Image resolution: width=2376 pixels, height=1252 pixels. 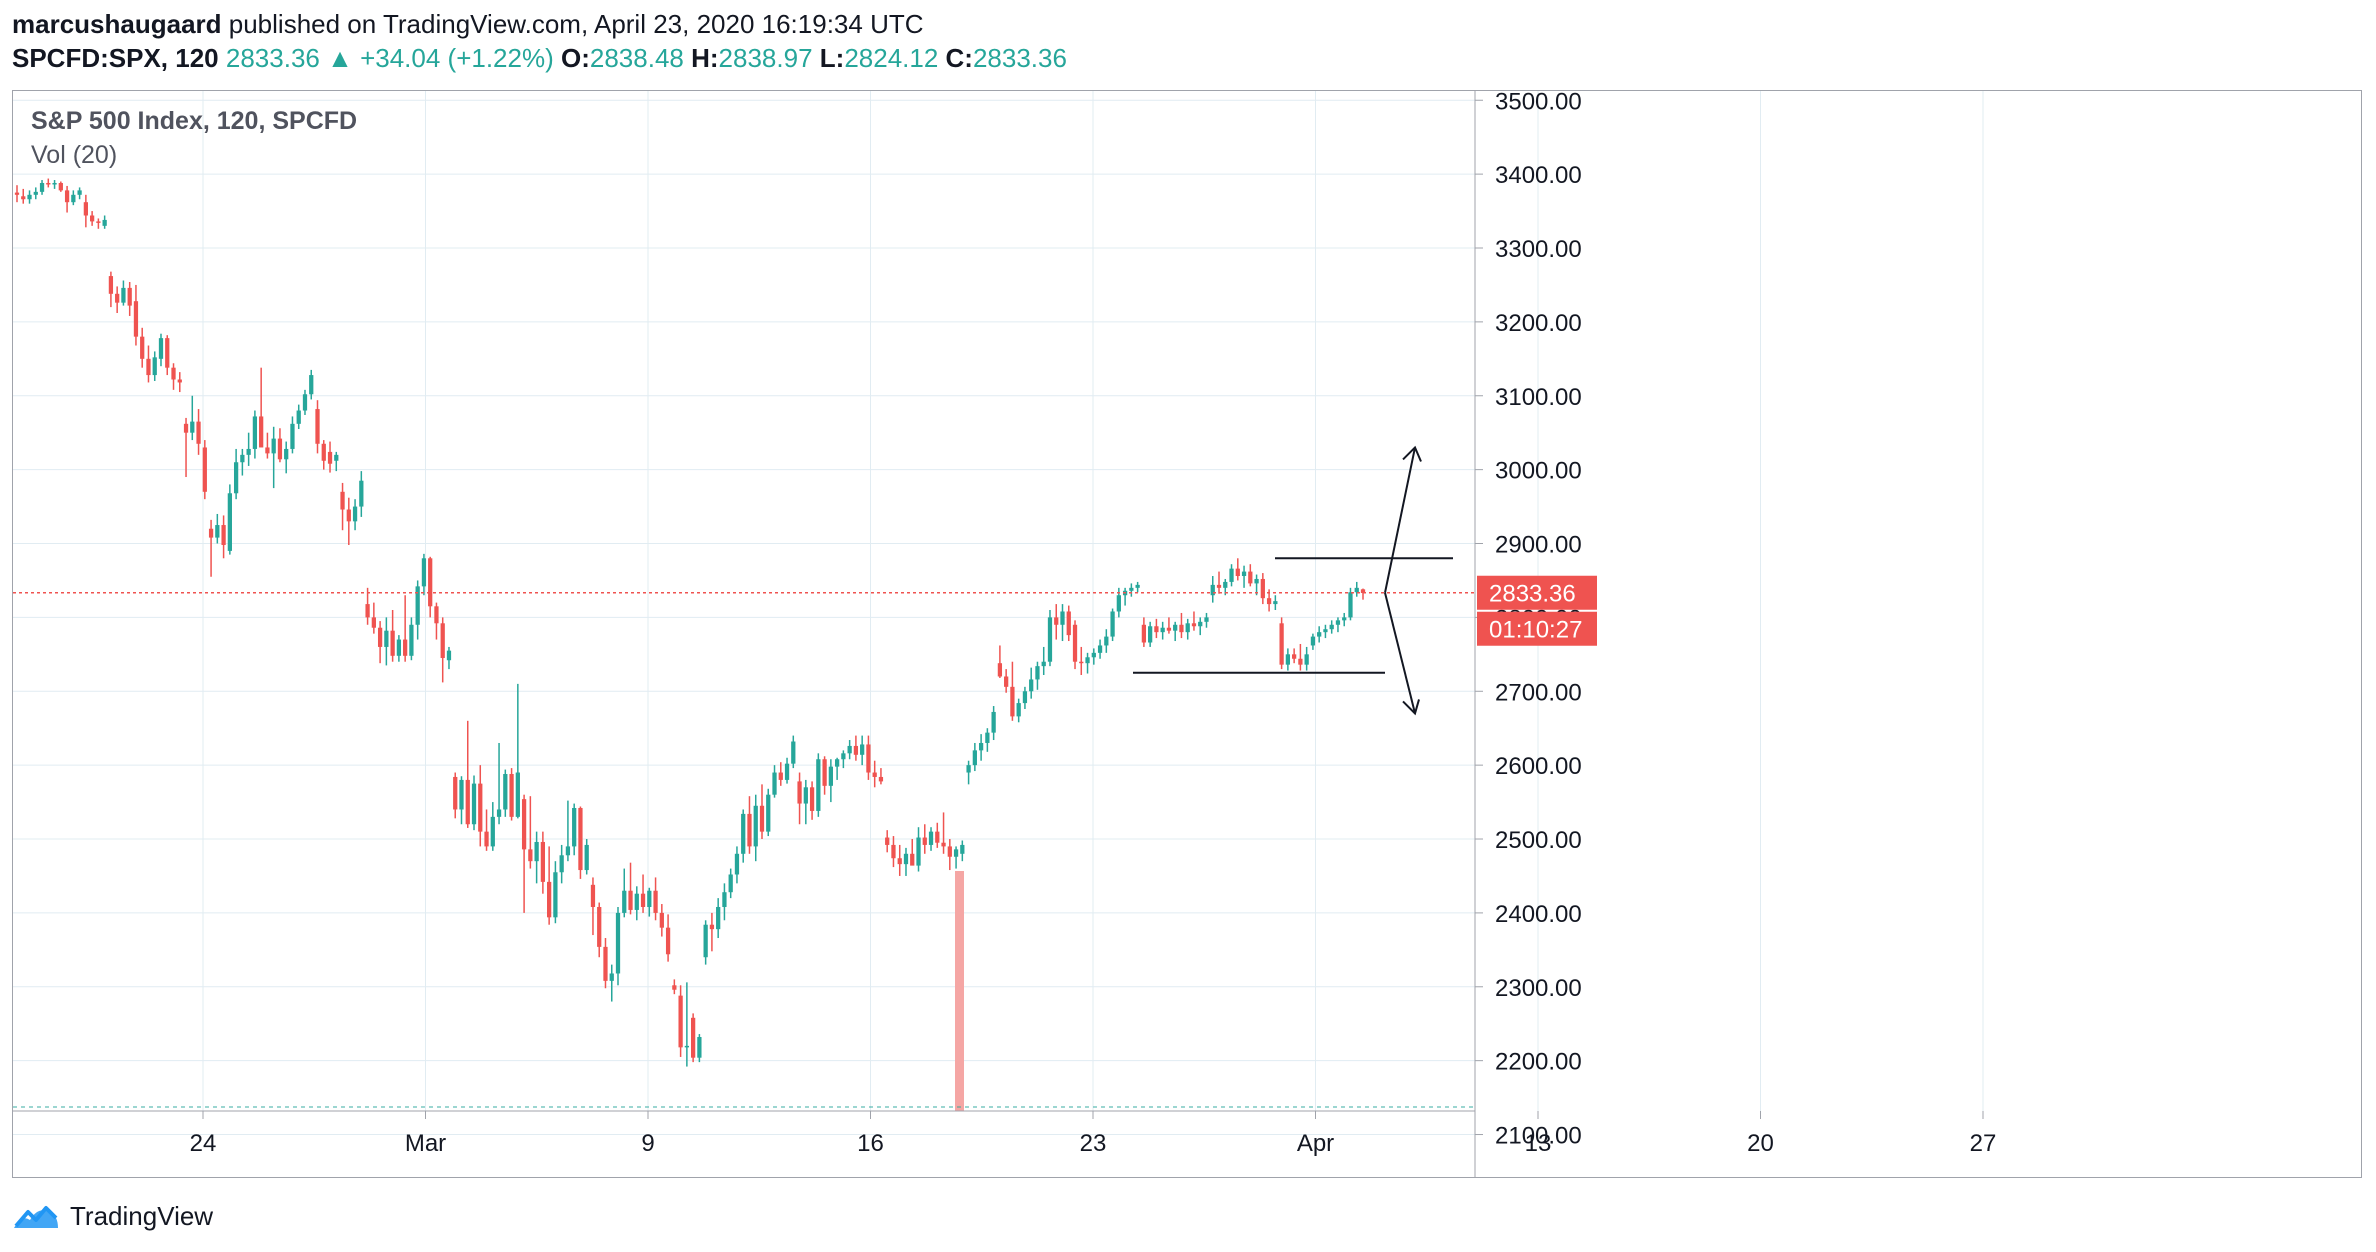 What do you see at coordinates (1538, 1143) in the screenshot?
I see `time-tick-label: 13` at bounding box center [1538, 1143].